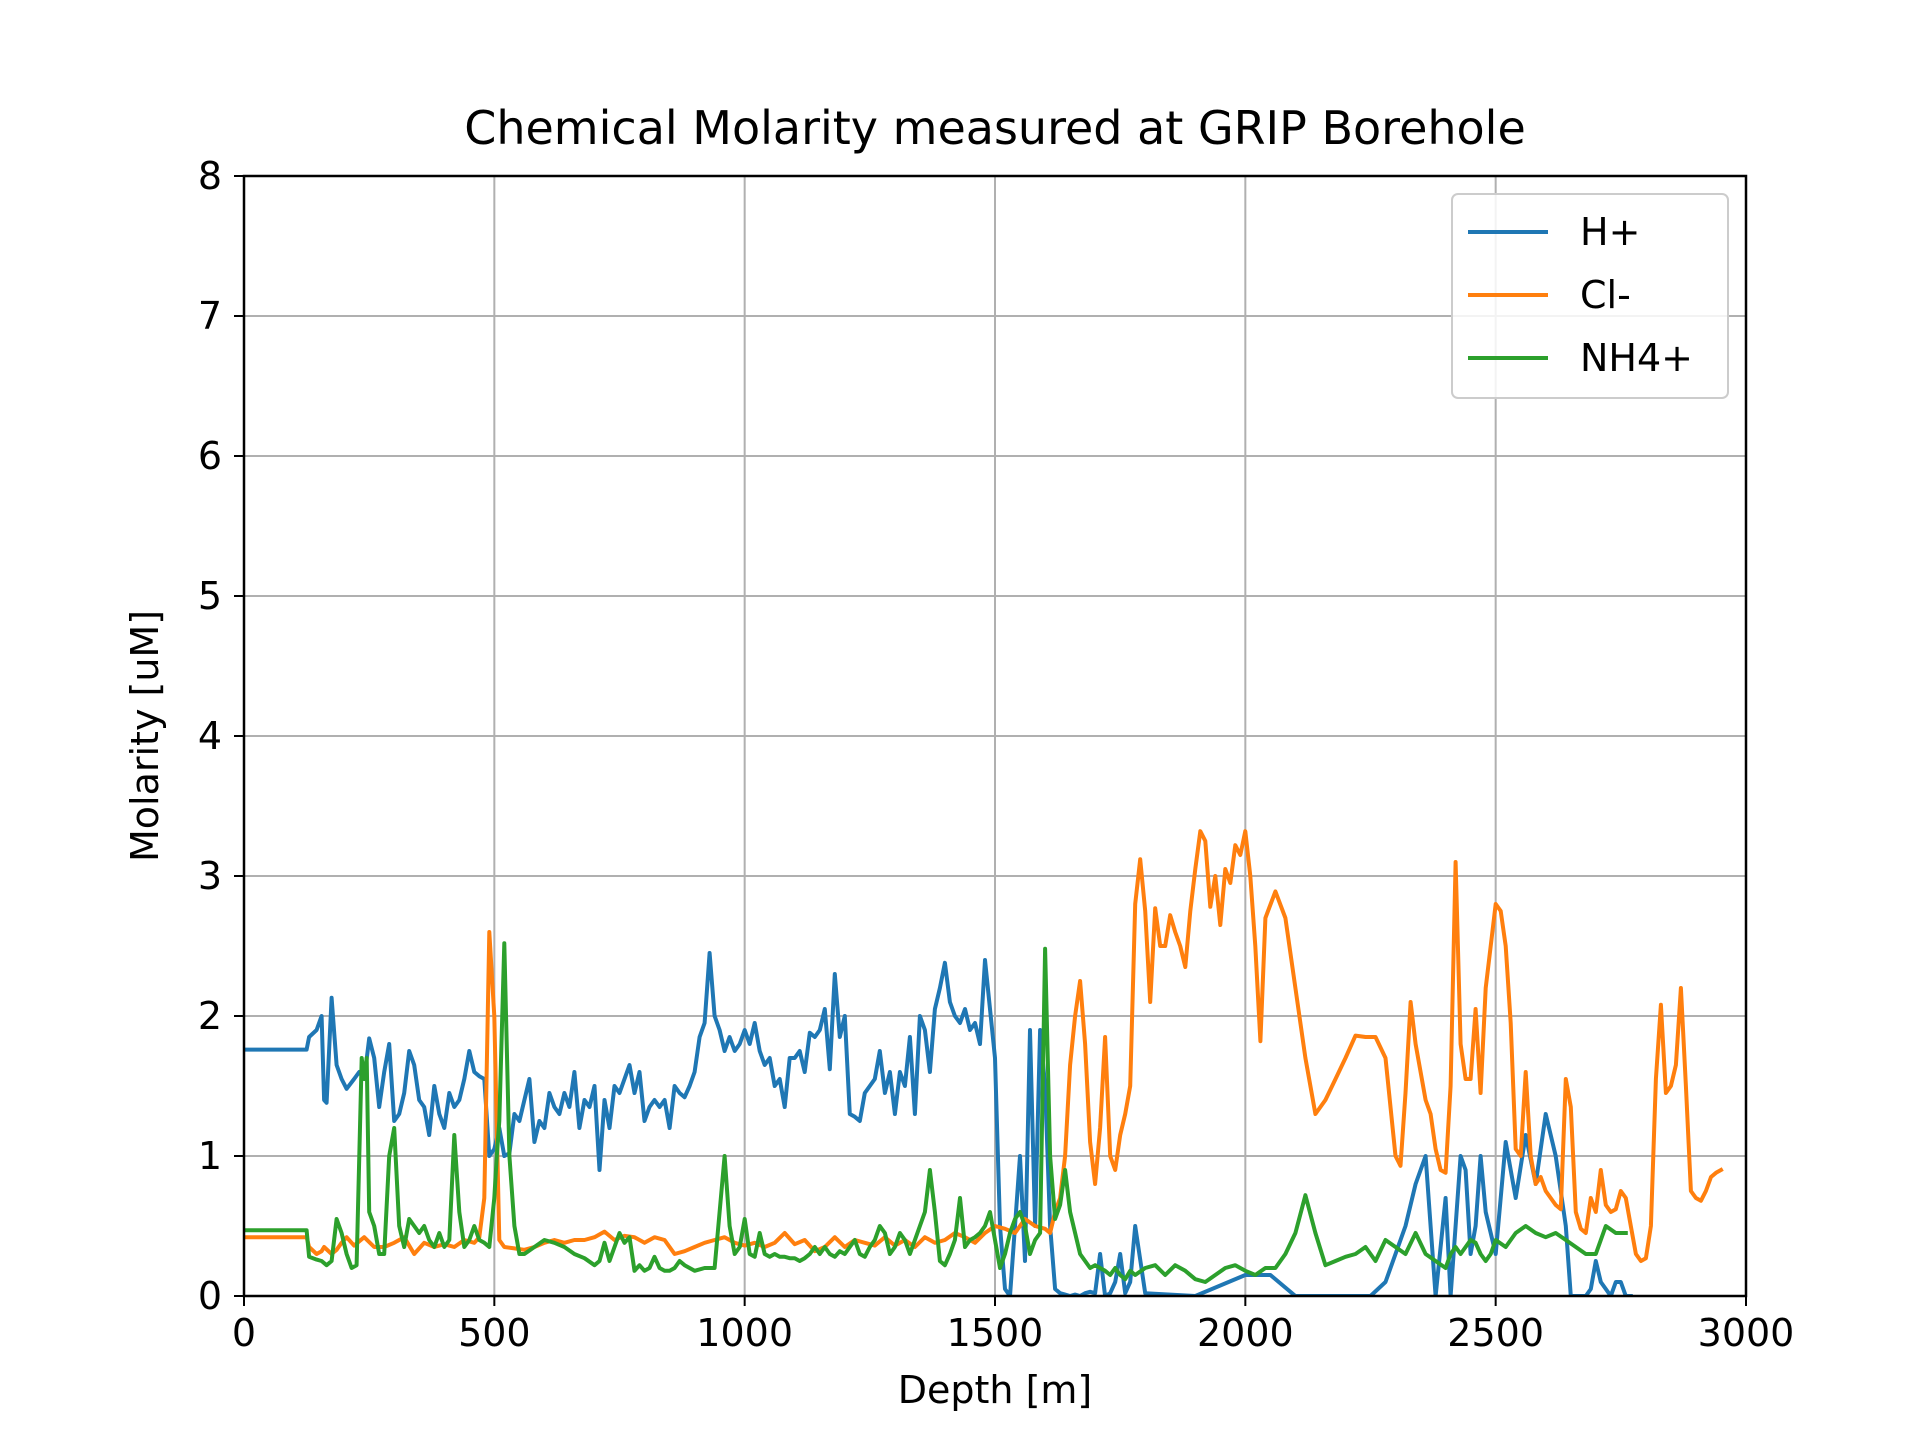  Describe the element at coordinates (1245, 1333) in the screenshot. I see `x-tick-label: 2000` at that location.